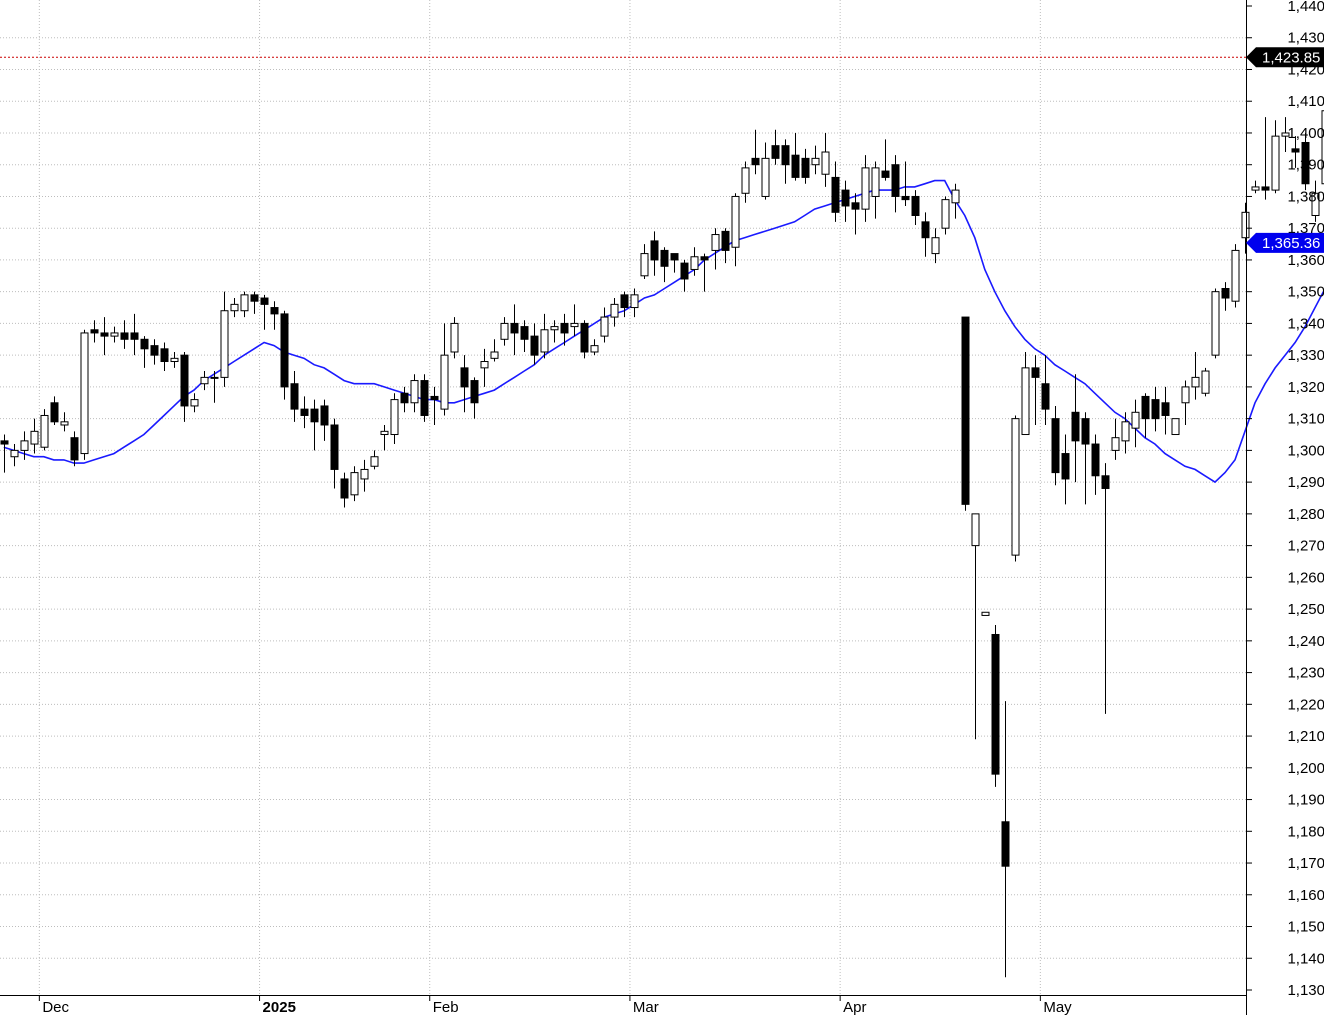 The height and width of the screenshot is (1015, 1324). I want to click on last-price-badge-label: 1,423.85, so click(1291, 57).